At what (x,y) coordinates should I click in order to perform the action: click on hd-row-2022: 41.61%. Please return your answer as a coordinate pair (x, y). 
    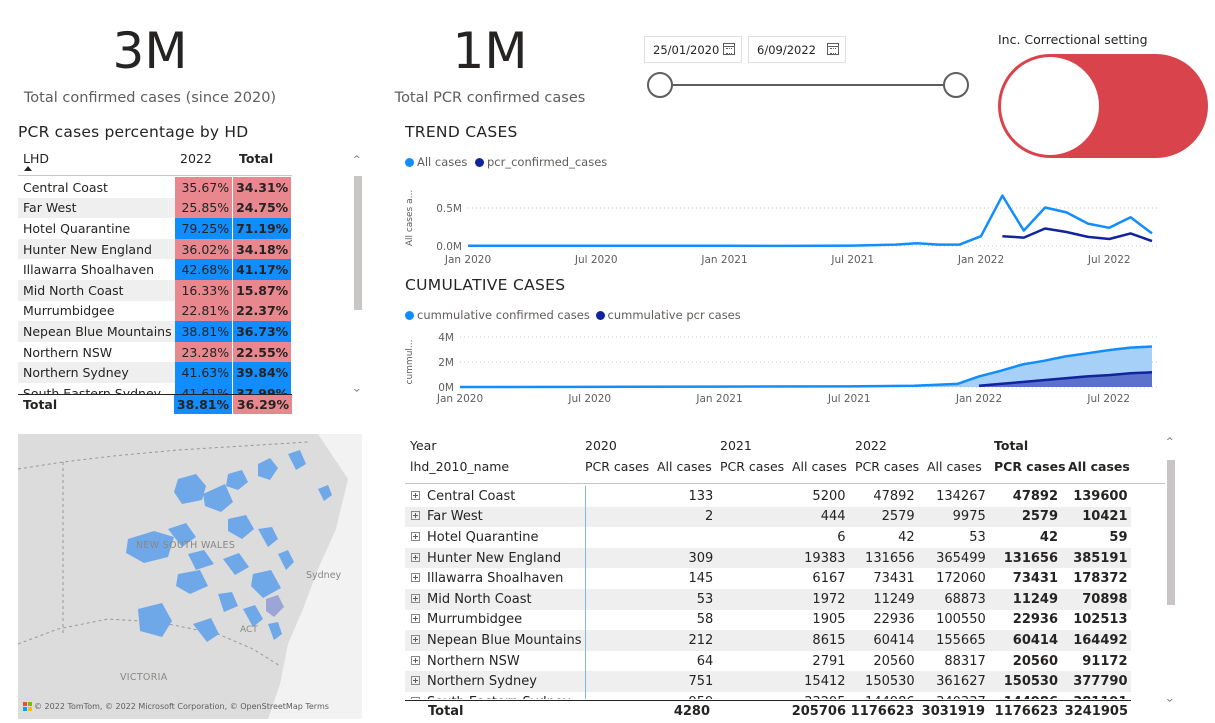
    Looking at the image, I should click on (204, 389).